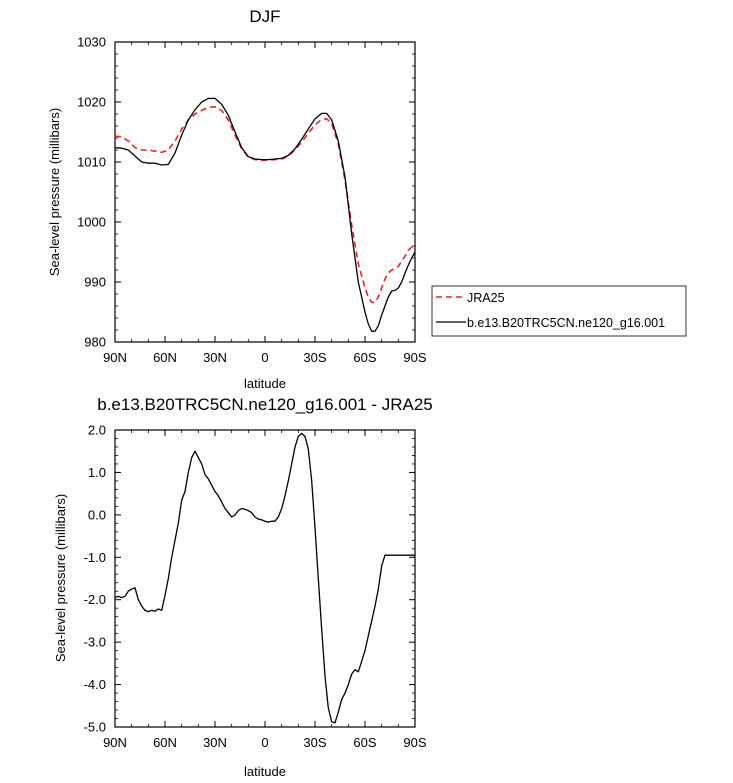 This screenshot has width=733, height=783. I want to click on legend: JRA25 b.e13.B20TRC5CN.ne120_g16.001, so click(559, 311).